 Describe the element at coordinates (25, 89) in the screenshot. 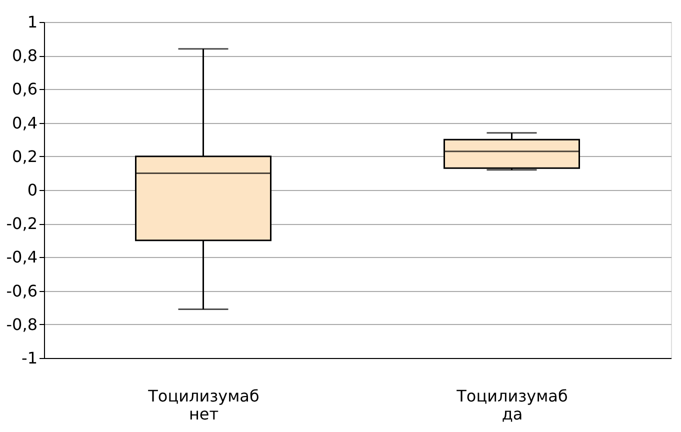

I see `y-tick-label: 0,6` at that location.